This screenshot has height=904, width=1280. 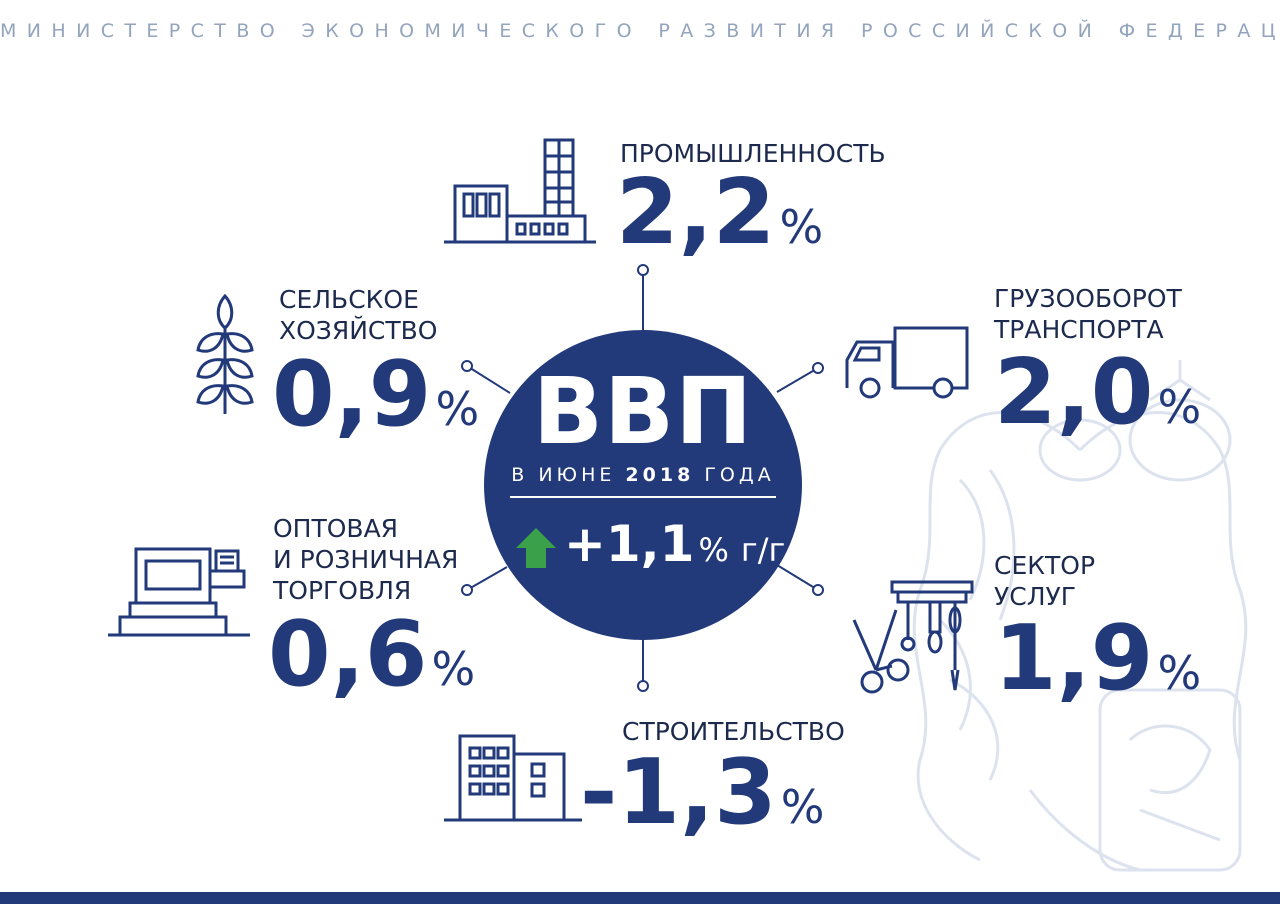 I want to click on sector-value-industry: 2,2%, so click(x=719, y=213).